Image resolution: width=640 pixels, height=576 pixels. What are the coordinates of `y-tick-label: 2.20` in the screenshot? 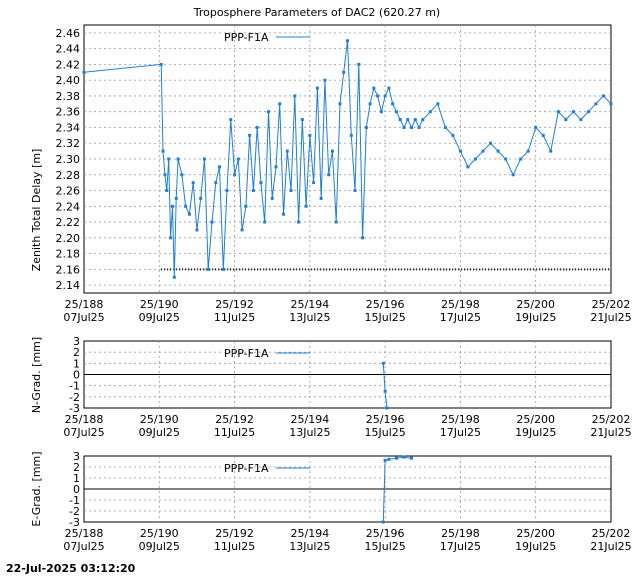 It's located at (68, 238).